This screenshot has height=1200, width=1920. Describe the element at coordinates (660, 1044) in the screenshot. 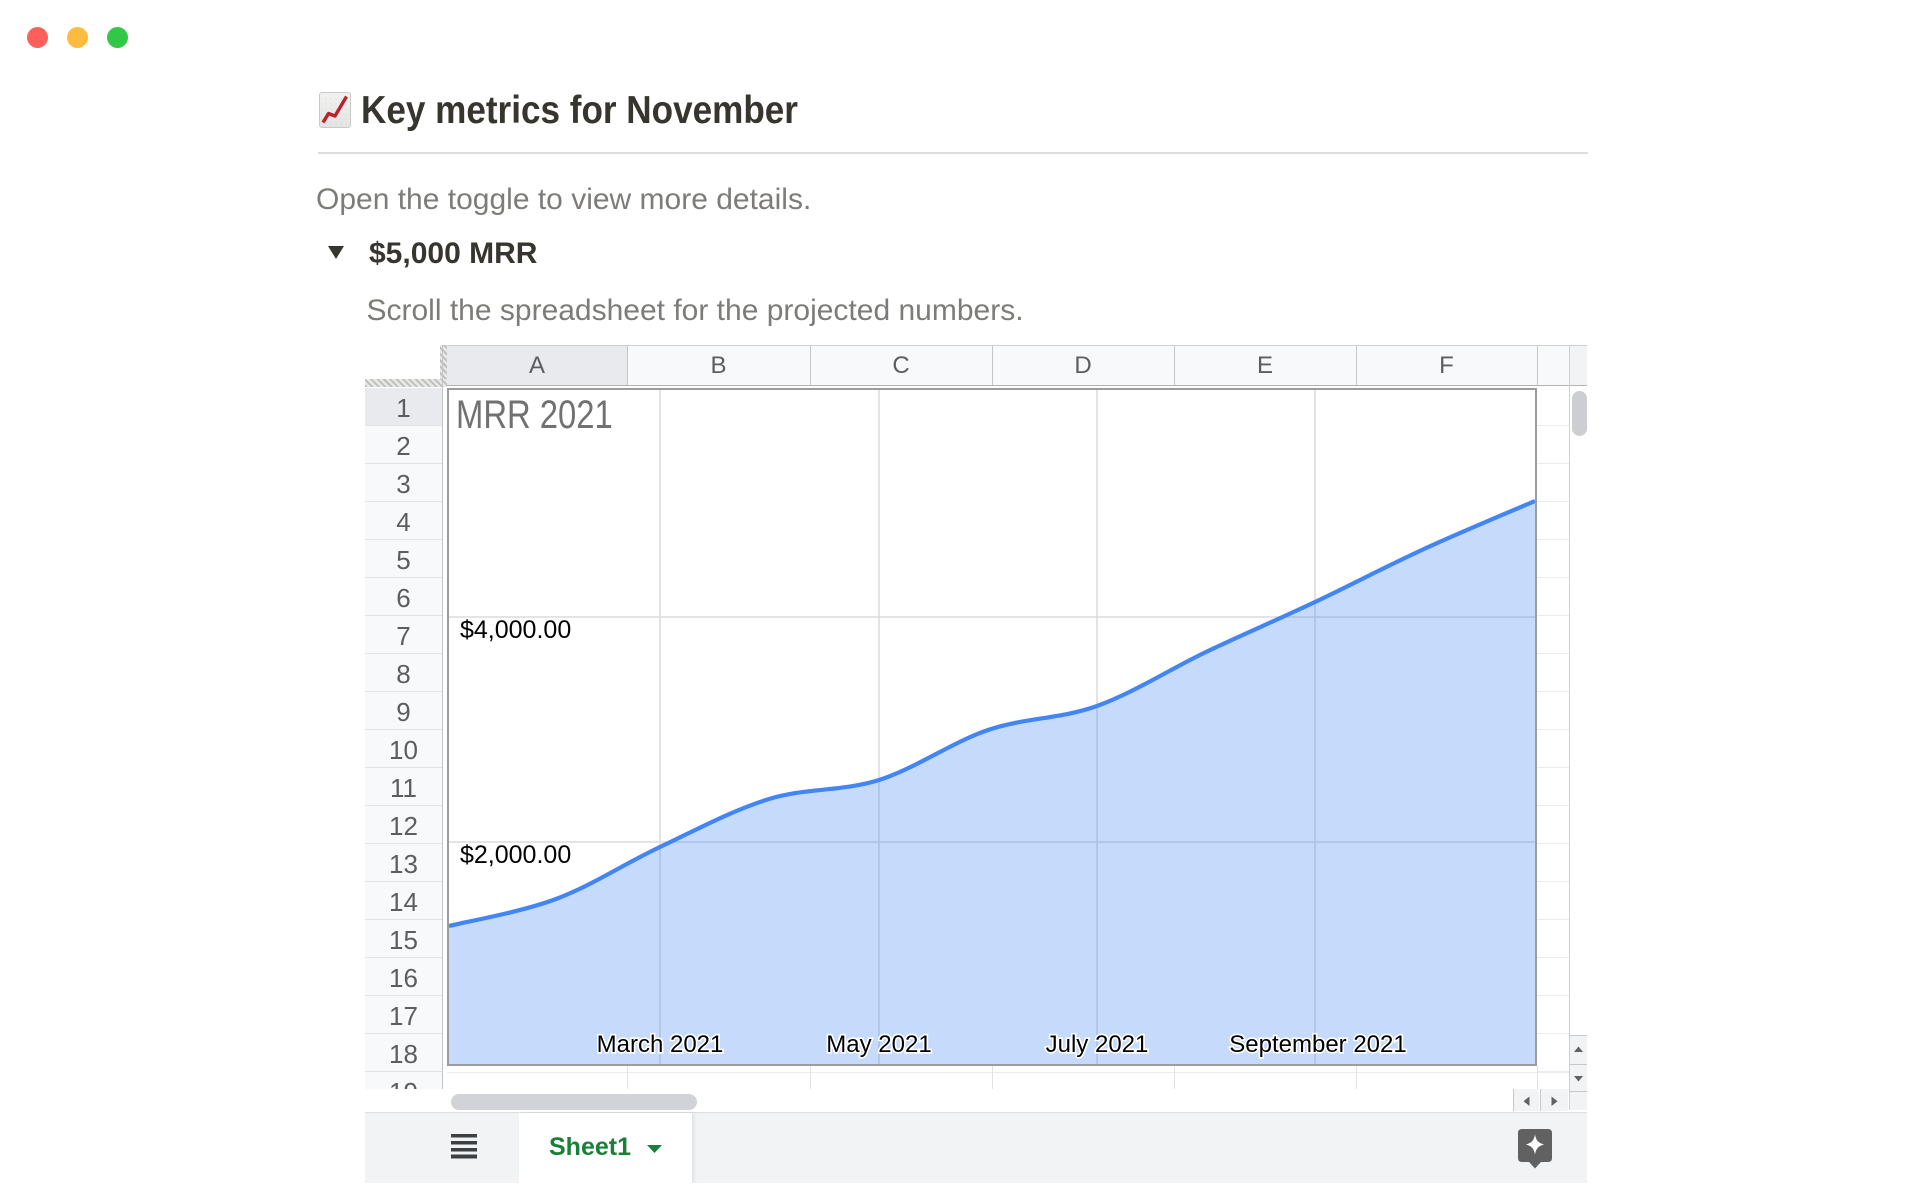

I see `svg-text: March 2021` at that location.